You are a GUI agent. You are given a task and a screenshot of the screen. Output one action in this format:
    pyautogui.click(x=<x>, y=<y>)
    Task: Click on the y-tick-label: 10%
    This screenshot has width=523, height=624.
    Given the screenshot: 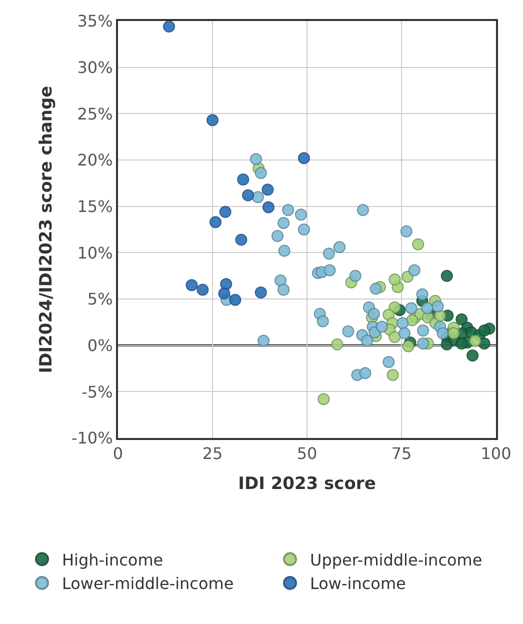 What is the action you would take?
    pyautogui.click(x=95, y=252)
    